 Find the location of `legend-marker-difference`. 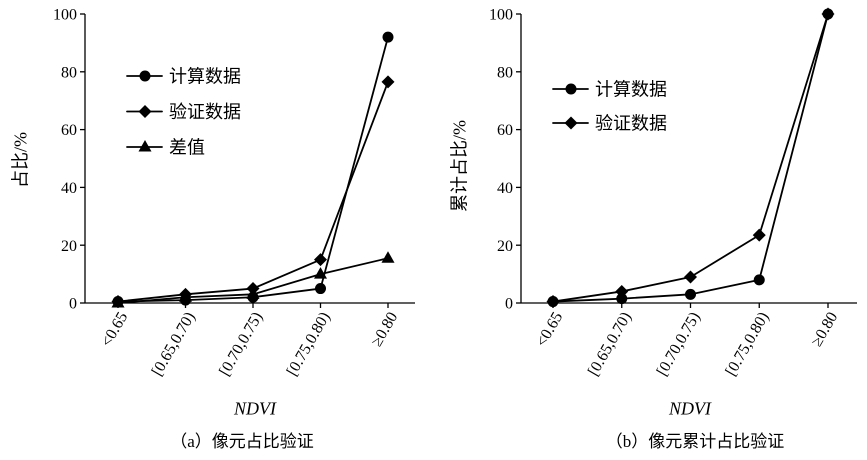

legend-marker-difference is located at coordinates (145, 146).